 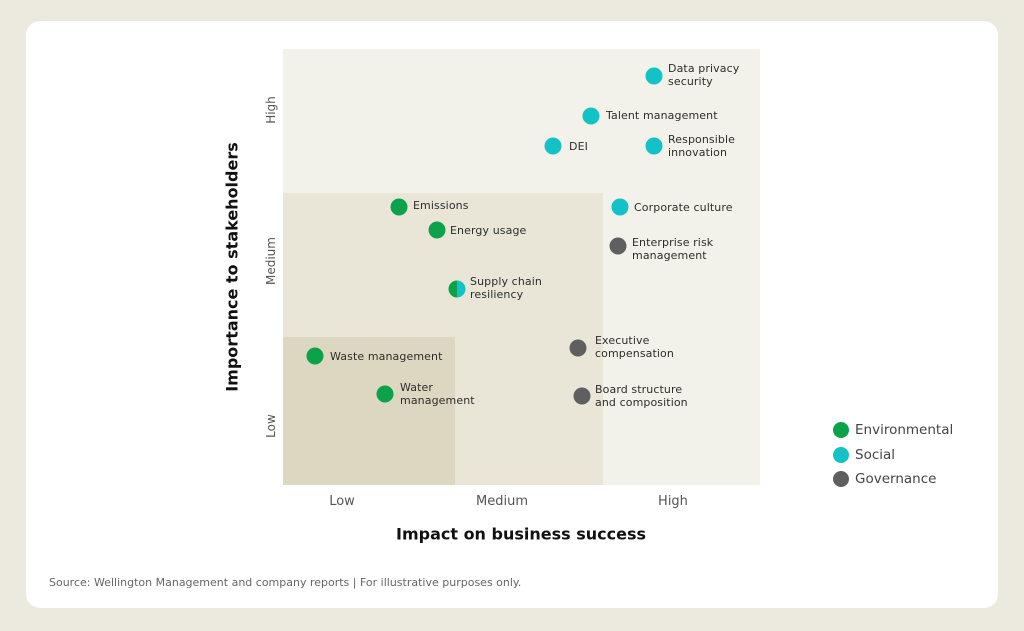 I want to click on label-waste-management: Waste management, so click(x=386, y=356).